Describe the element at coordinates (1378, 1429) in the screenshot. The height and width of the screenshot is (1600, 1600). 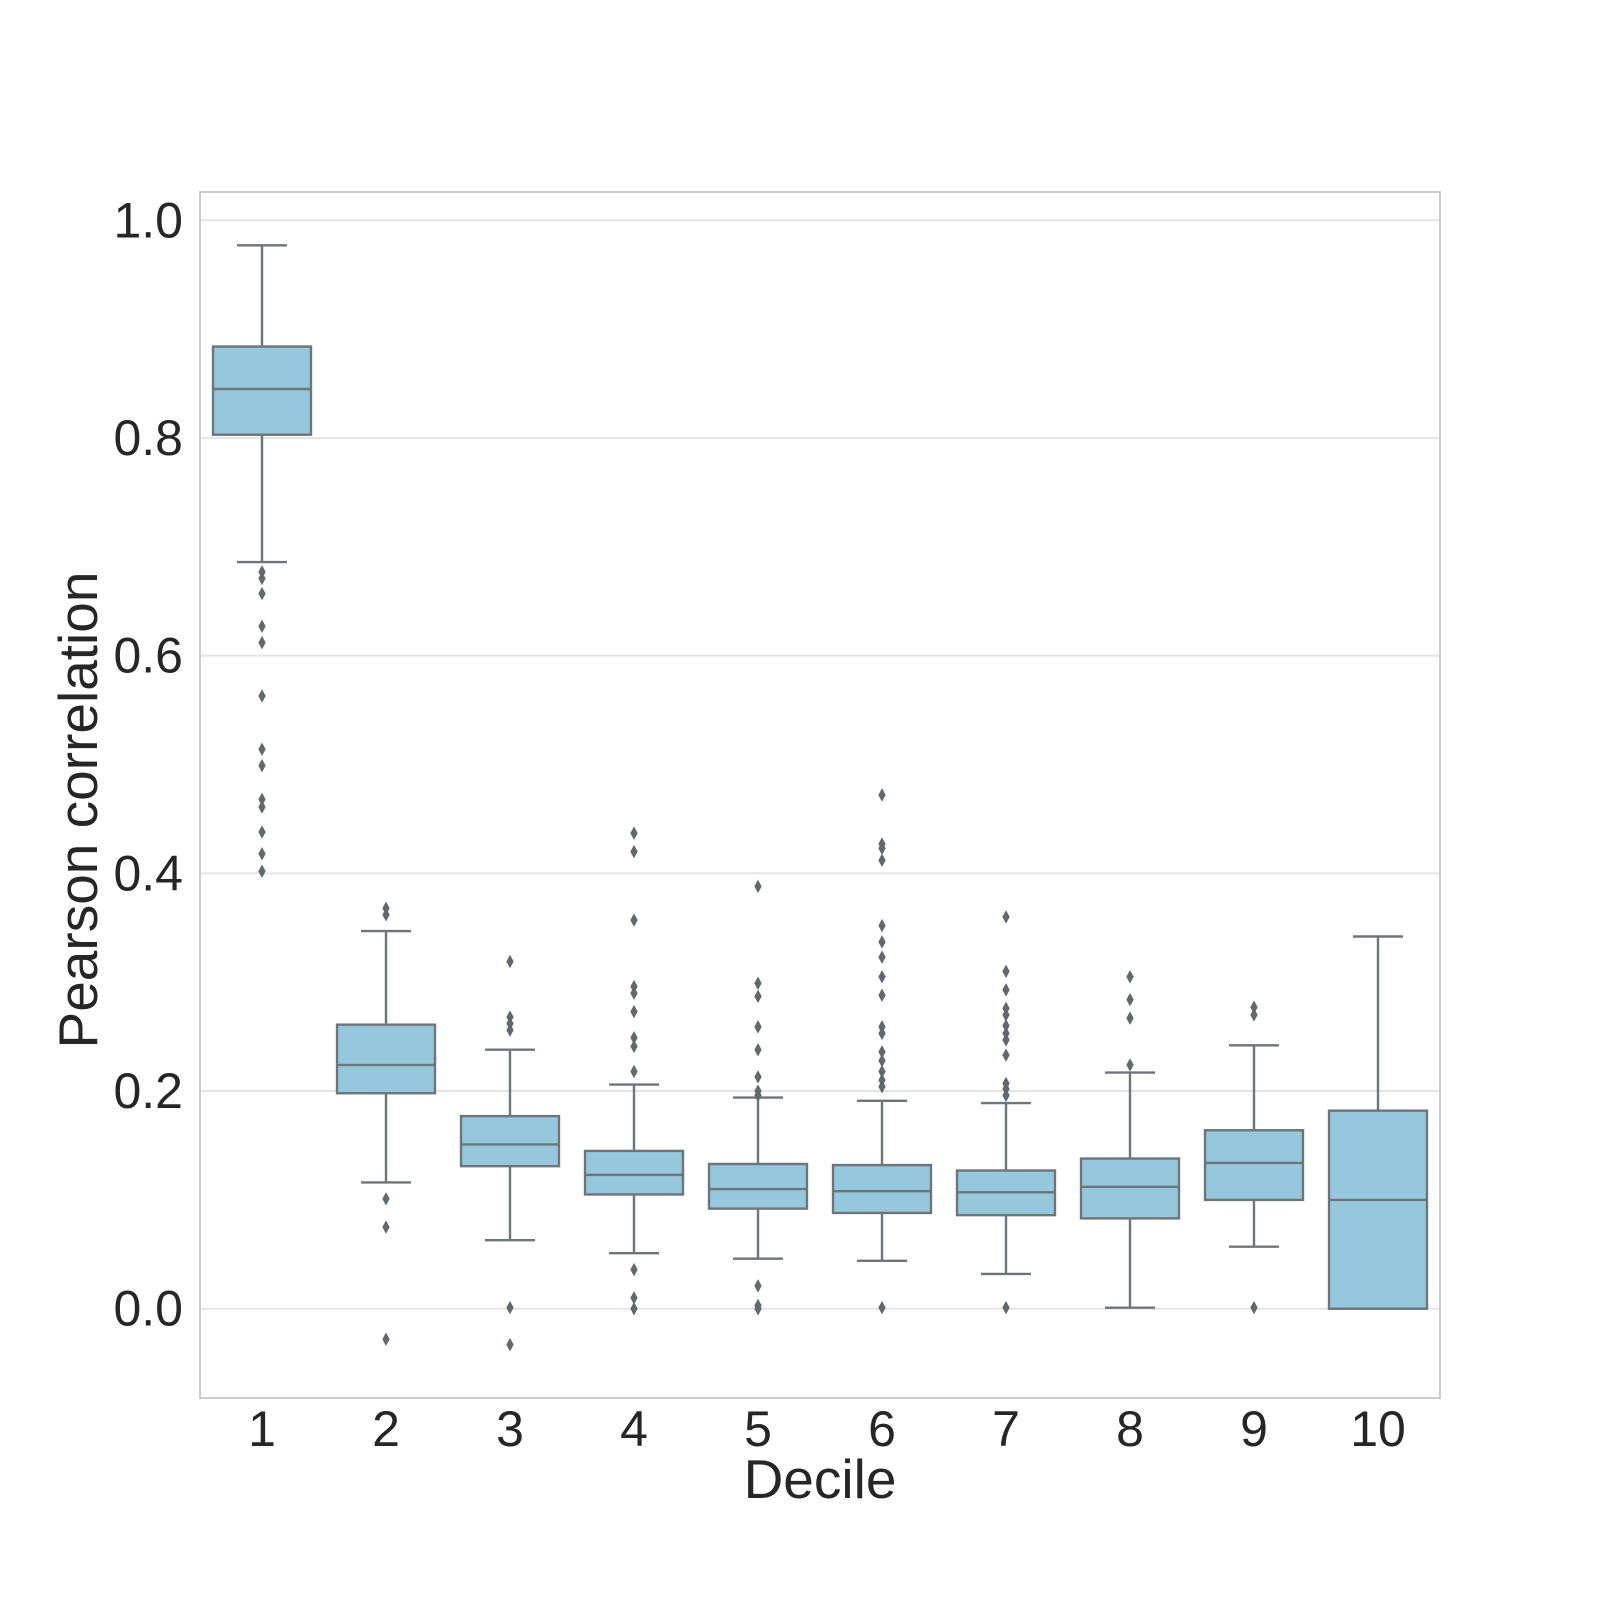
I see `x-tick-label-10: 10` at that location.